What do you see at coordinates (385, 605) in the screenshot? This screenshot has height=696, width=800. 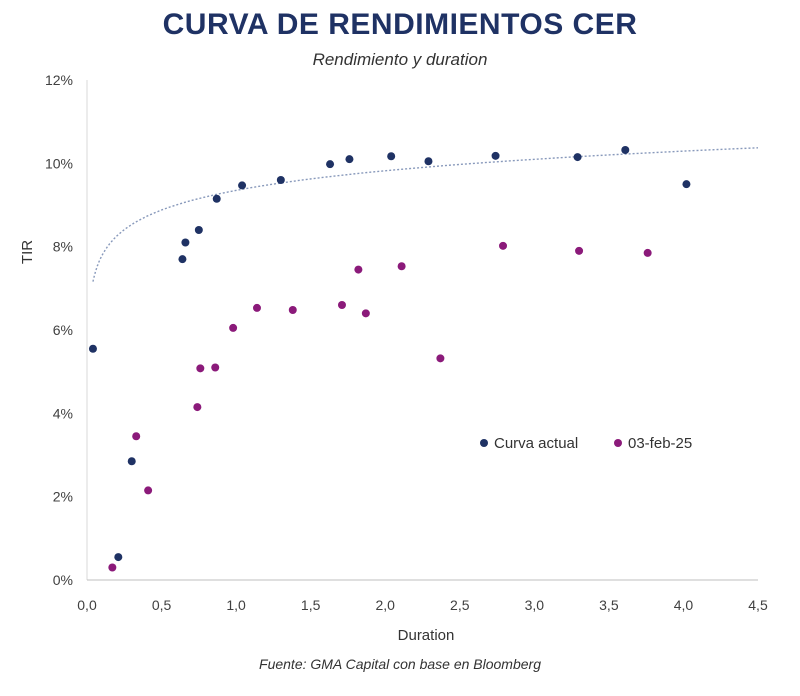 I see `x-tick-label: 2,0` at bounding box center [385, 605].